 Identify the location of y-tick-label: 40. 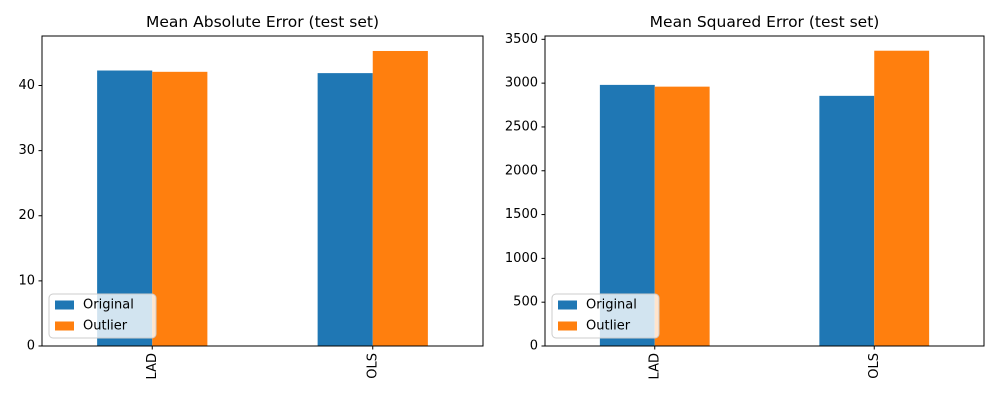
(26, 85).